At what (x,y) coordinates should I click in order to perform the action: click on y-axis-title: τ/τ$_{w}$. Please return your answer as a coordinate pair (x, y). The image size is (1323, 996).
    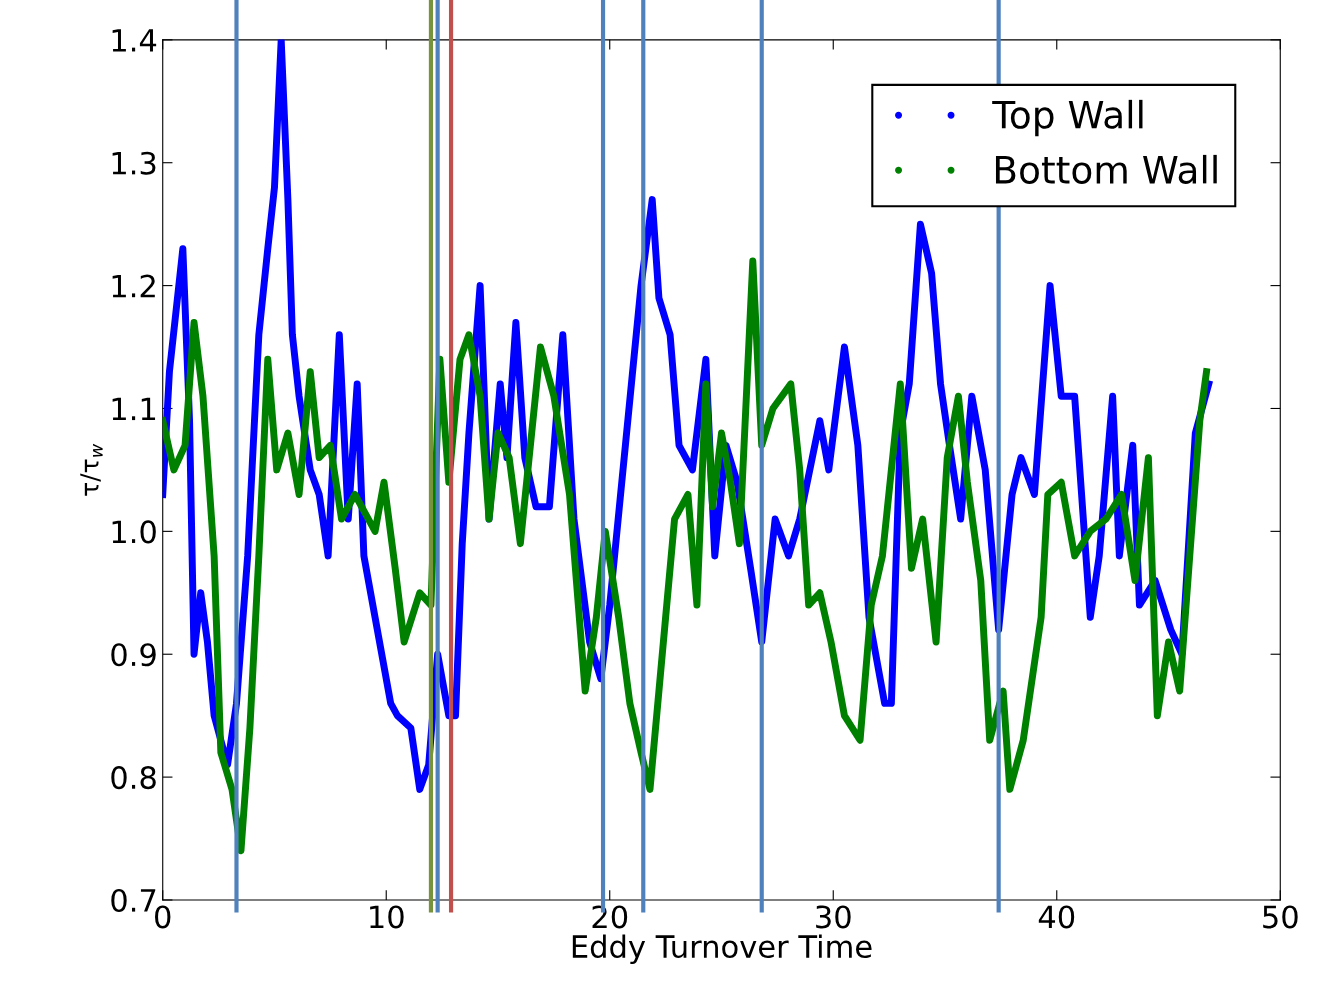
    Looking at the image, I should click on (91, 469).